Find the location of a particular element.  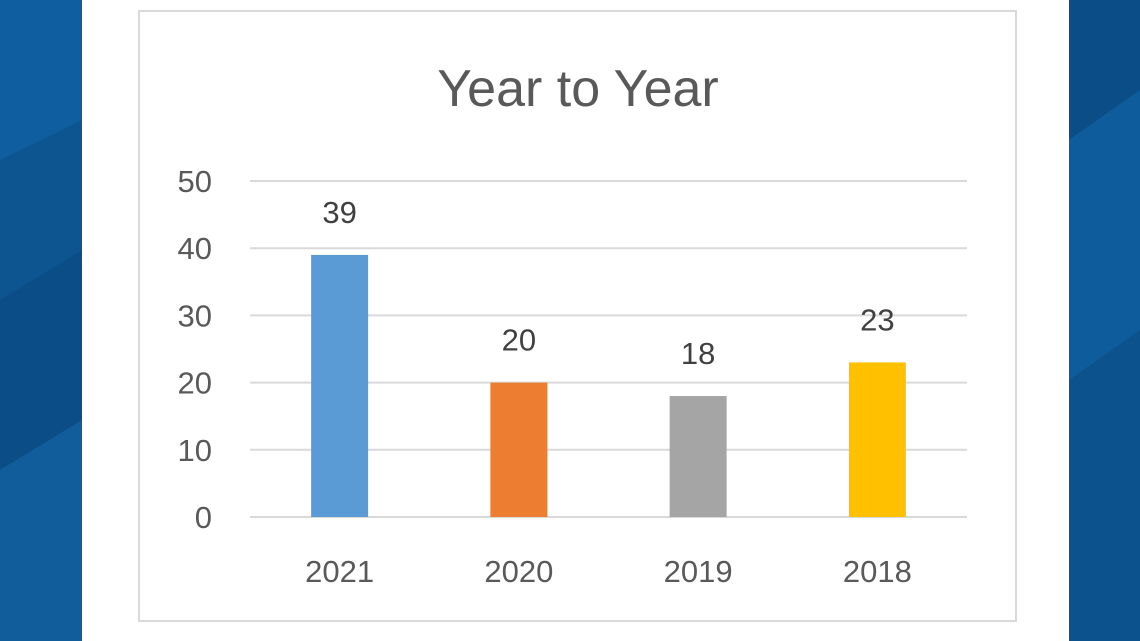

x-axis-ticks: 2021 2020 2019 2018 is located at coordinates (608, 571).